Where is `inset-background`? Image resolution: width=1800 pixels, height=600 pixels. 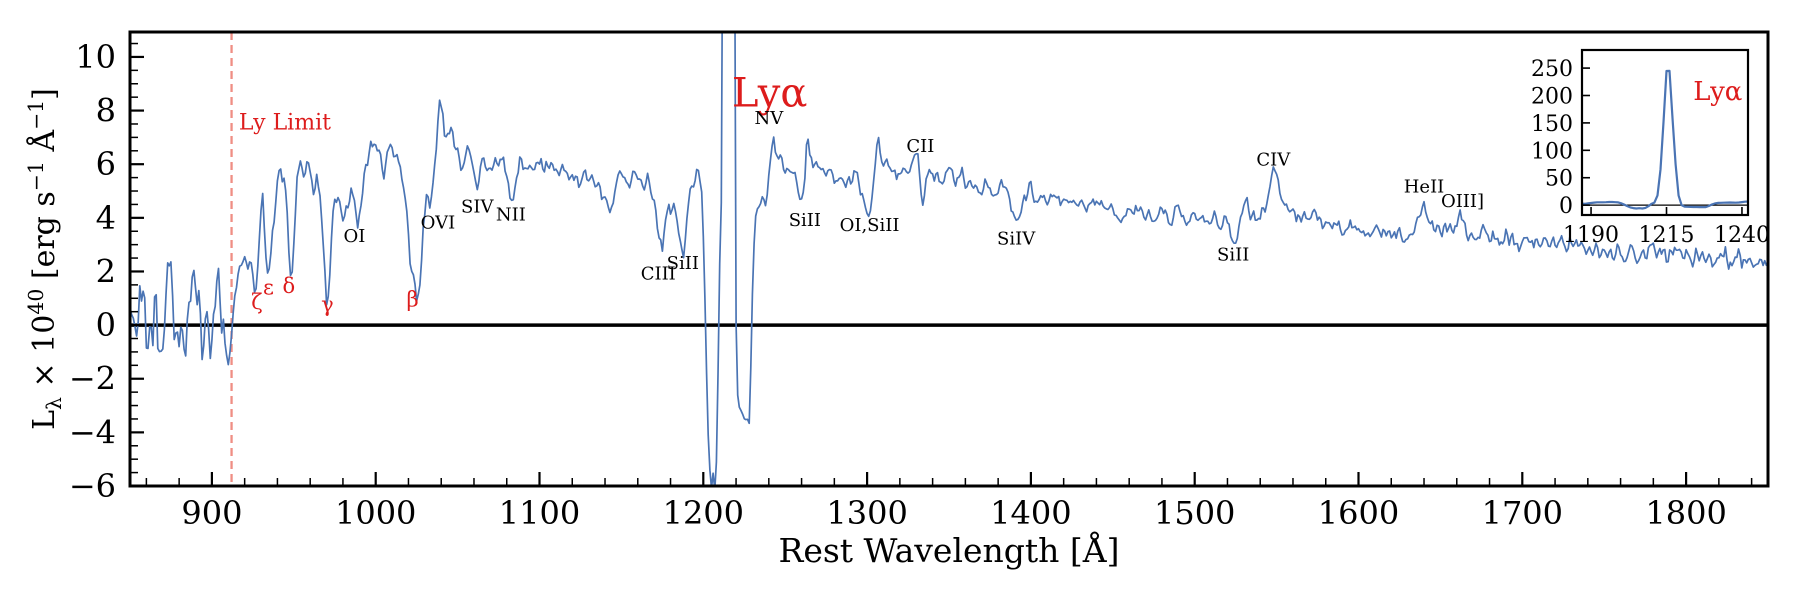 inset-background is located at coordinates (1665, 132).